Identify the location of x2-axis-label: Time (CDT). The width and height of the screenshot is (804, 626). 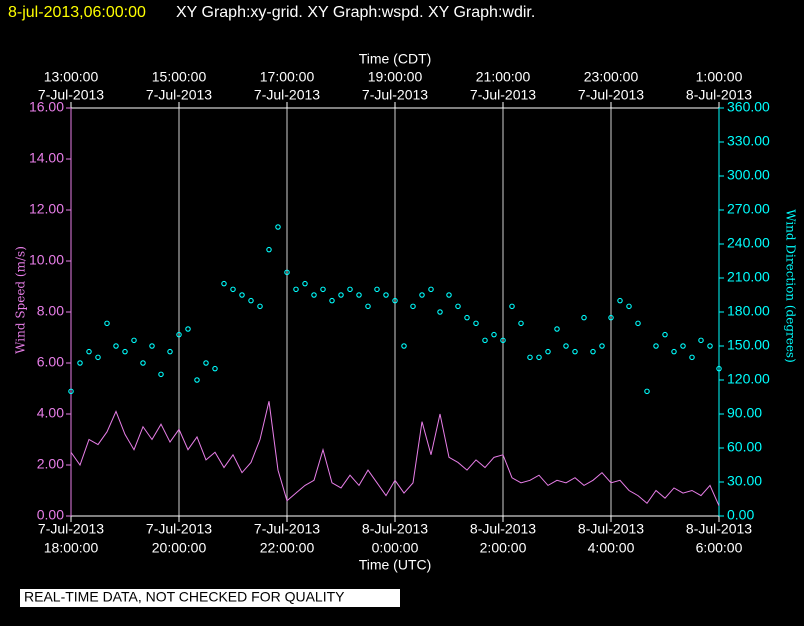
(395, 59).